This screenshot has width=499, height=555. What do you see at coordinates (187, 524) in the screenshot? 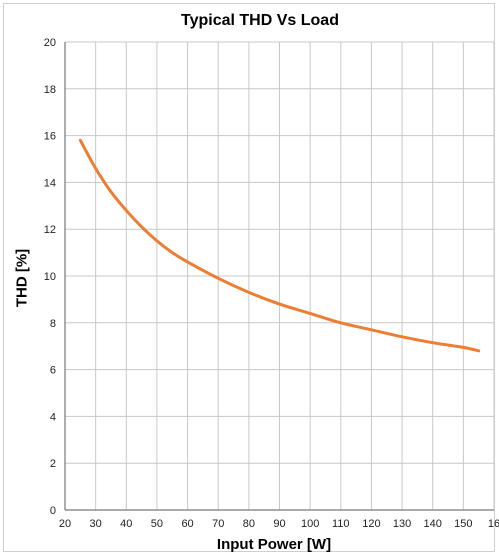
I see `x-tick-label: 60` at bounding box center [187, 524].